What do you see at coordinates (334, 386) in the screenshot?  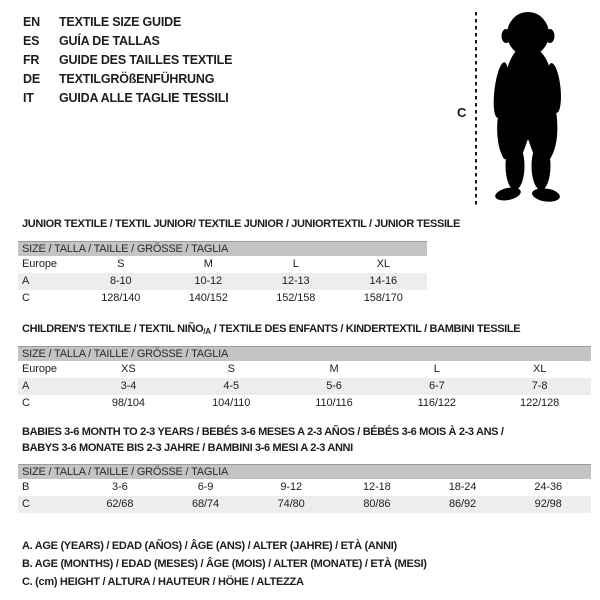 I see `table-cell: 5-6` at bounding box center [334, 386].